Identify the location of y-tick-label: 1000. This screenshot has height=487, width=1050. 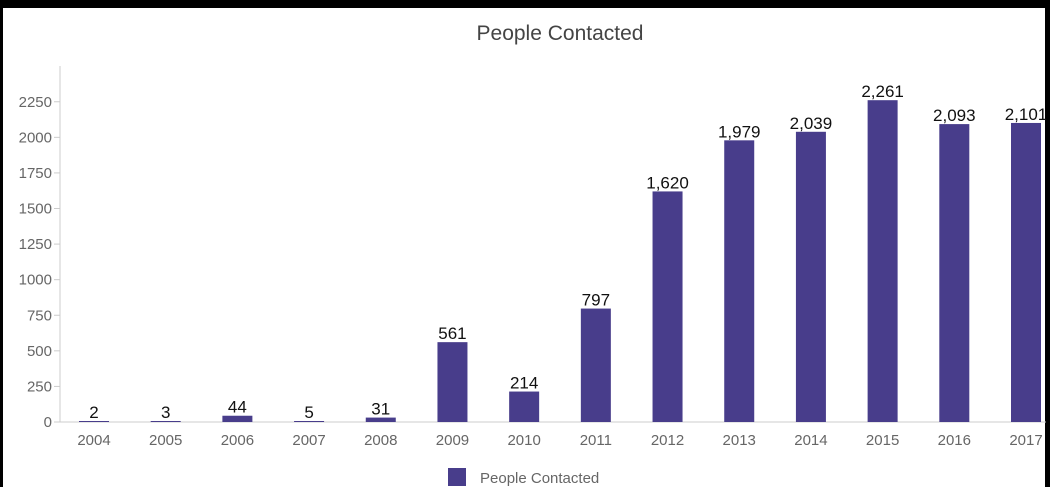
(35, 280).